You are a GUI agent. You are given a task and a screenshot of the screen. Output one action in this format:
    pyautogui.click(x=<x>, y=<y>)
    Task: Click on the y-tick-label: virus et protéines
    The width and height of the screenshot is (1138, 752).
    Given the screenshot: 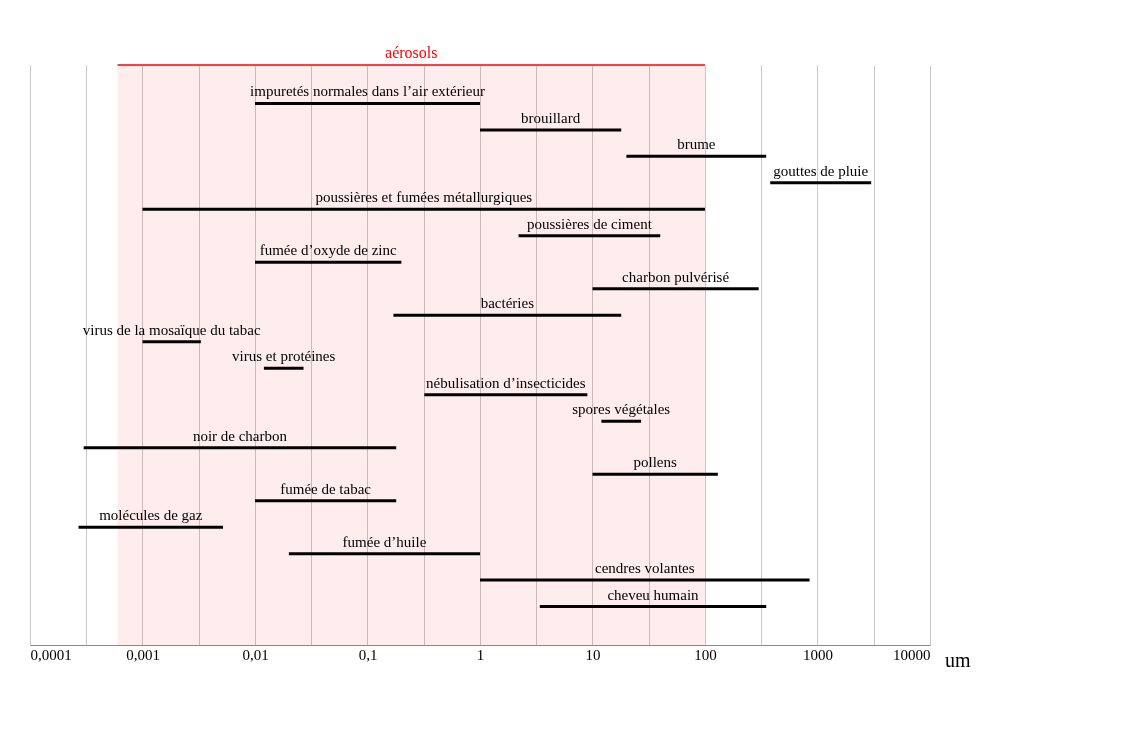 What is the action you would take?
    pyautogui.click(x=284, y=356)
    